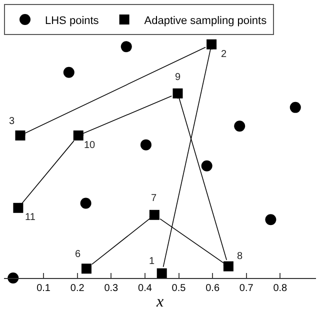 The image size is (320, 320). I want to click on x-tick-label: 0.1, so click(43, 288).